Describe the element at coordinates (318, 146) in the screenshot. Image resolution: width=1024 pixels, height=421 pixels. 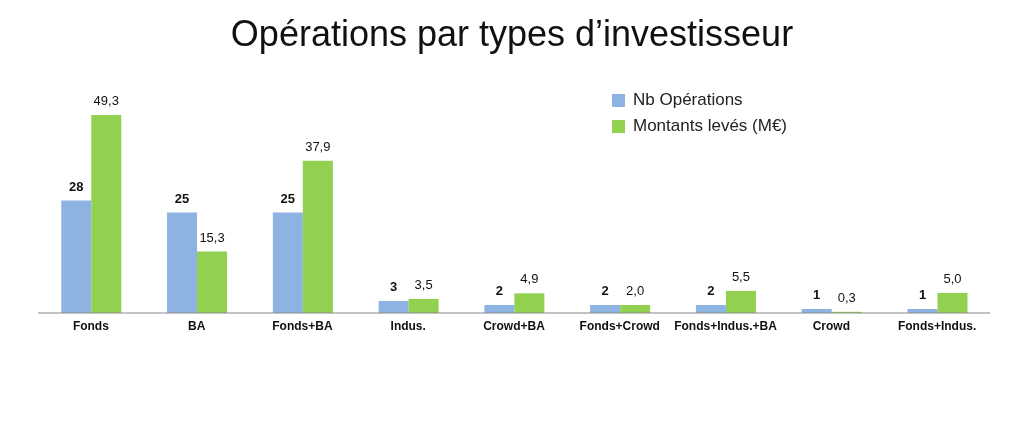
I see `data-label: 37,9` at that location.